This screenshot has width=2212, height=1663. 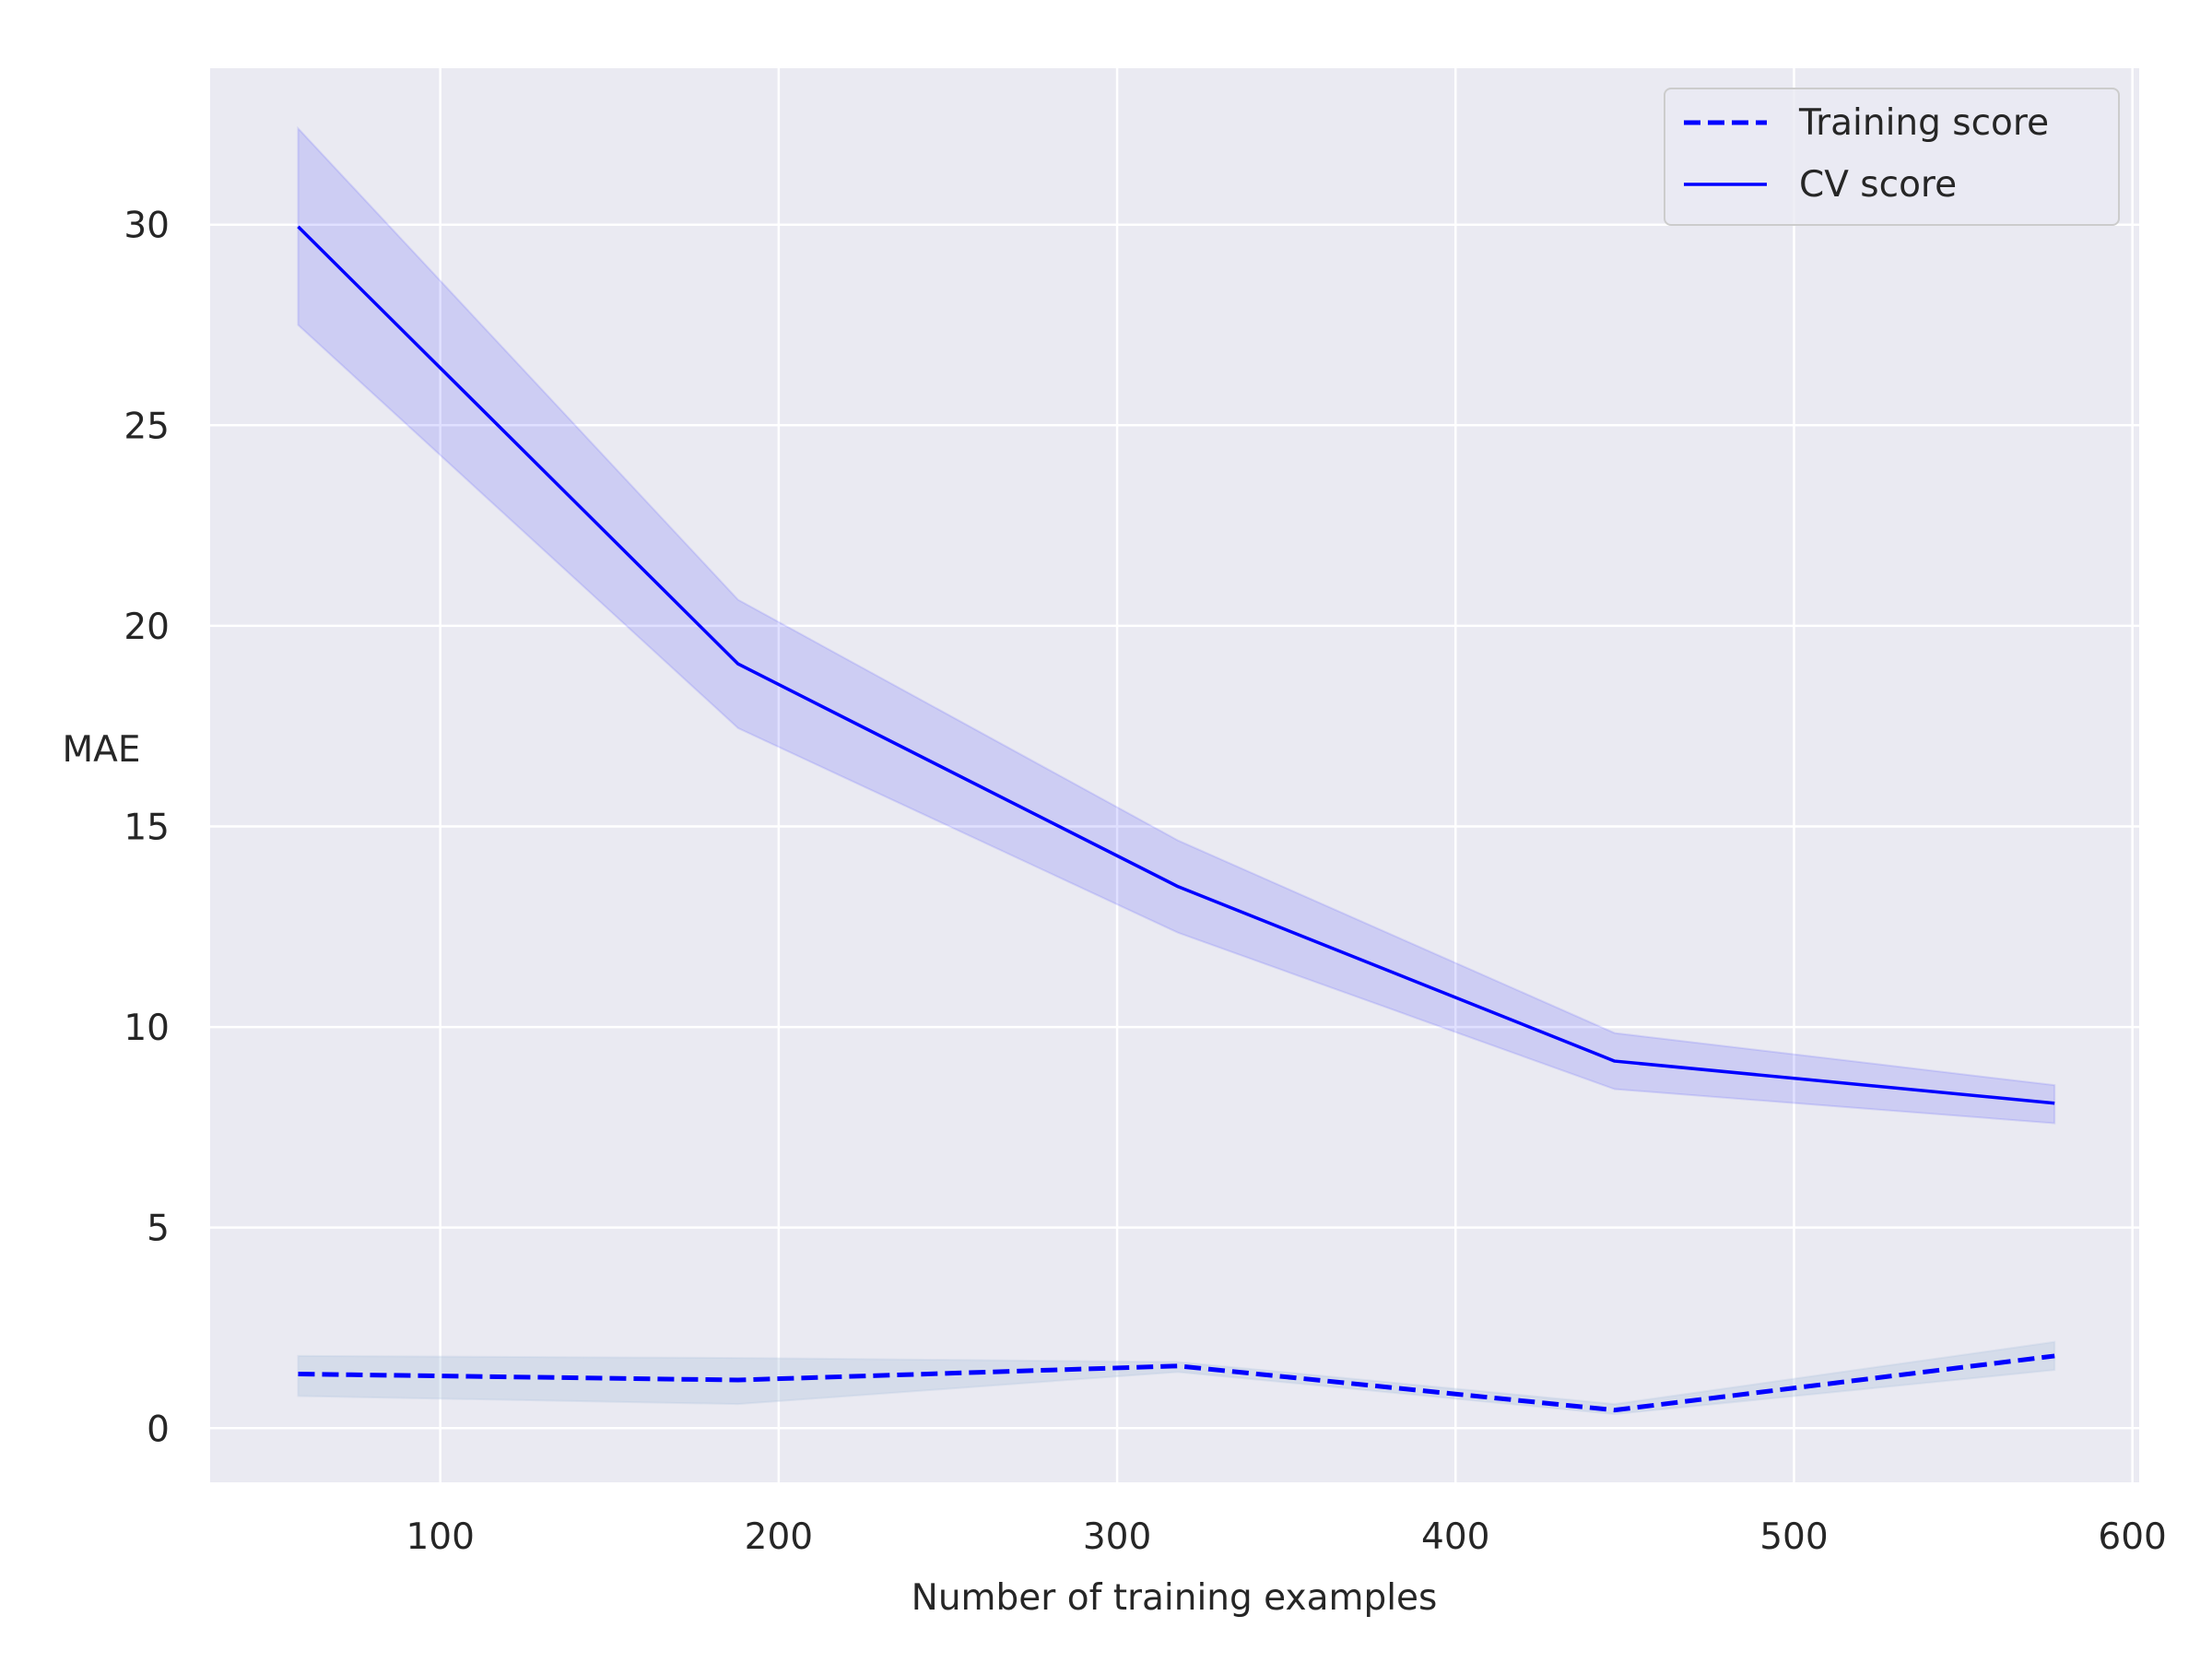 What do you see at coordinates (440, 1537) in the screenshot?
I see `x-tick-label: 100` at bounding box center [440, 1537].